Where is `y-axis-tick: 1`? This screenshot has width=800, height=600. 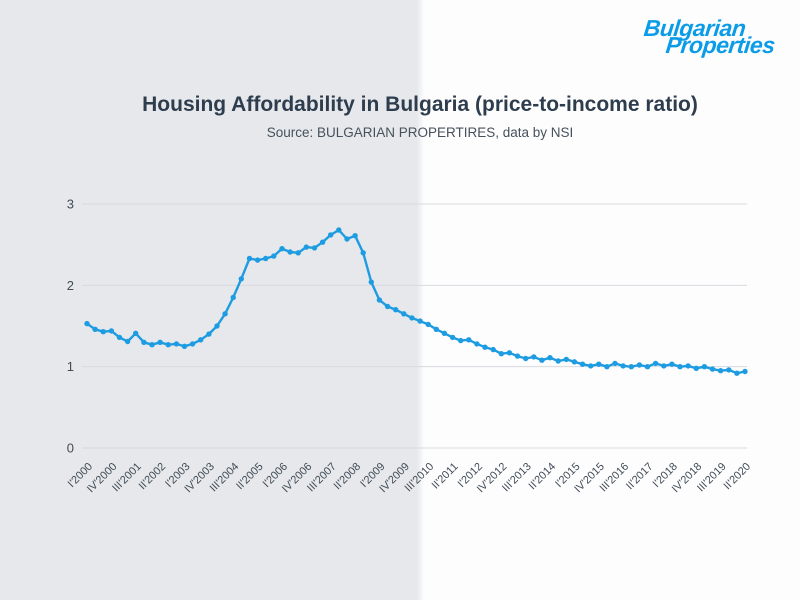
y-axis-tick: 1 is located at coordinates (70, 366).